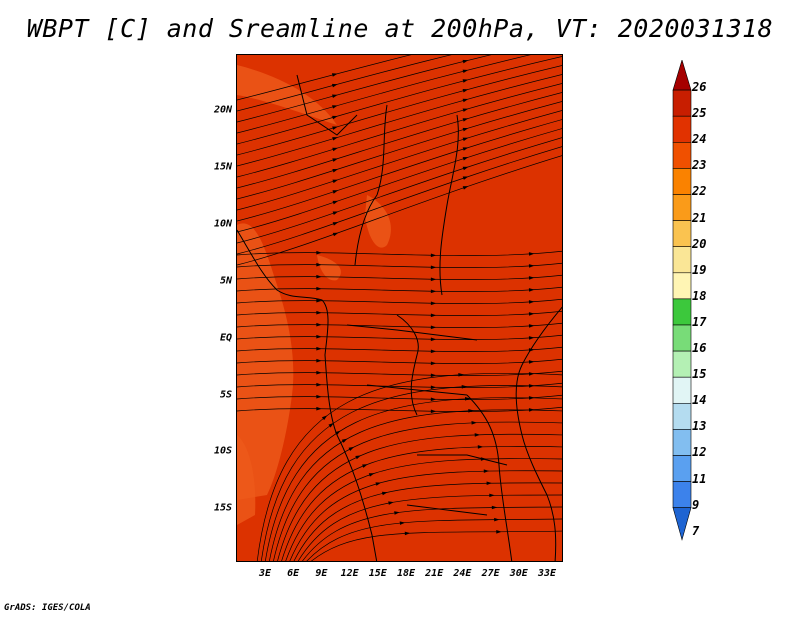 The height and width of the screenshot is (618, 800). Describe the element at coordinates (699, 426) in the screenshot. I see `colorbar-label-13: 13` at that location.